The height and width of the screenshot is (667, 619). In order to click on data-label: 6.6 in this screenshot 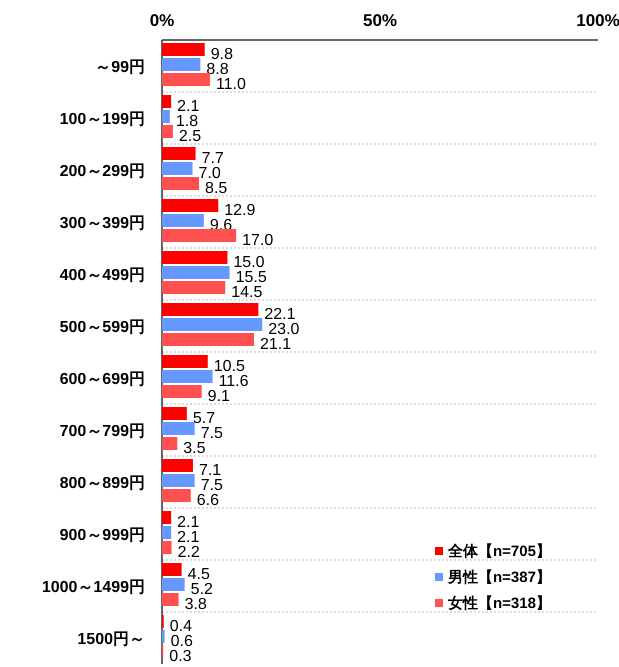, I will do `click(208, 500)`.